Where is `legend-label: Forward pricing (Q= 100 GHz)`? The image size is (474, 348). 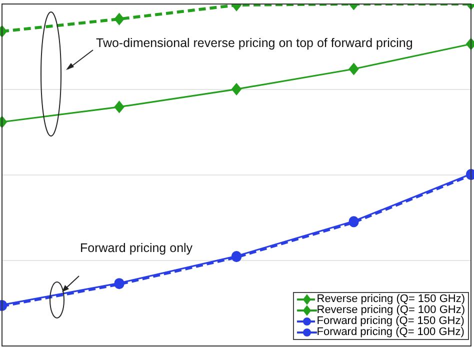
legend-label: Forward pricing (Q= 100 GHz) is located at coordinates (390, 332).